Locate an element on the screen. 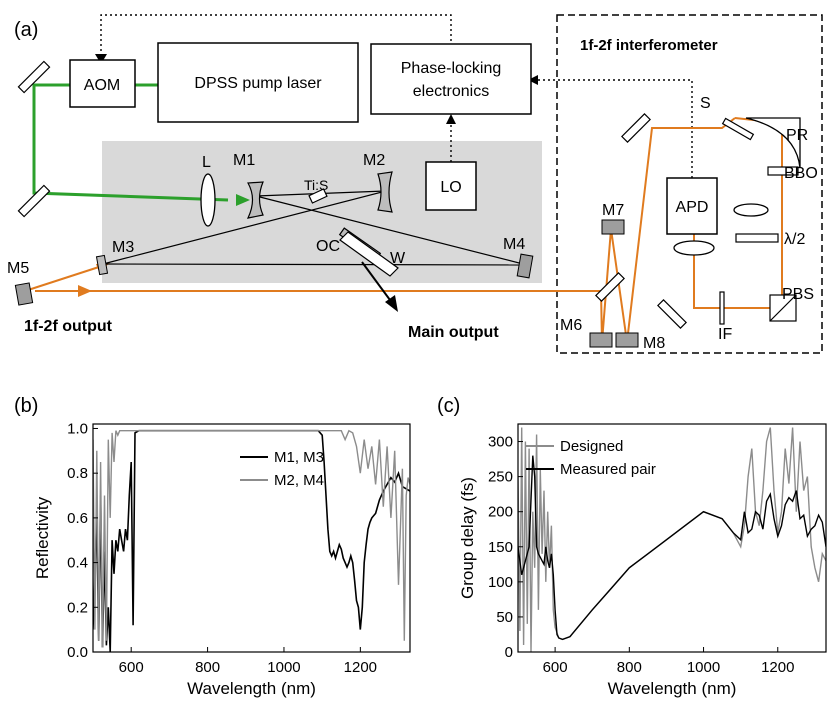 The height and width of the screenshot is (715, 830). parabolic-reflector is located at coordinates (773, 143).